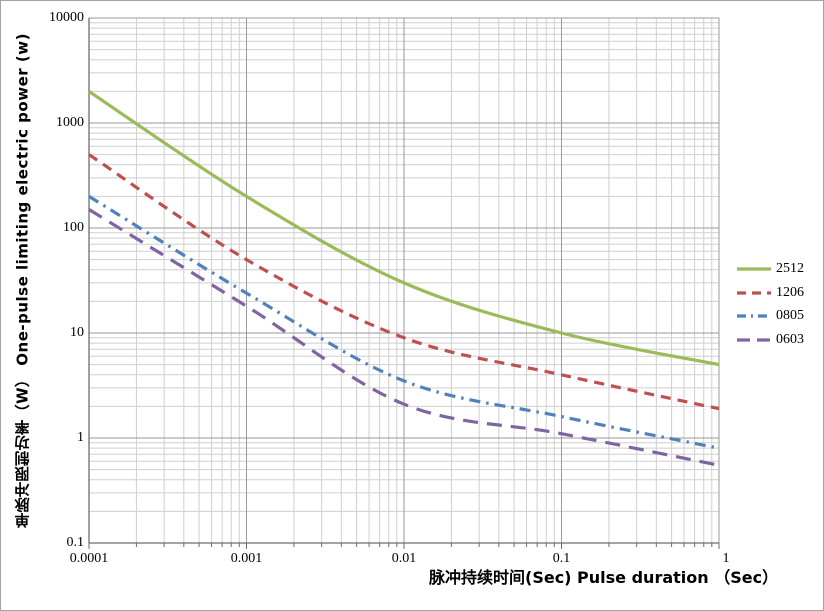  Describe the element at coordinates (246, 558) in the screenshot. I see `x-tick-label: 0.001` at that location.